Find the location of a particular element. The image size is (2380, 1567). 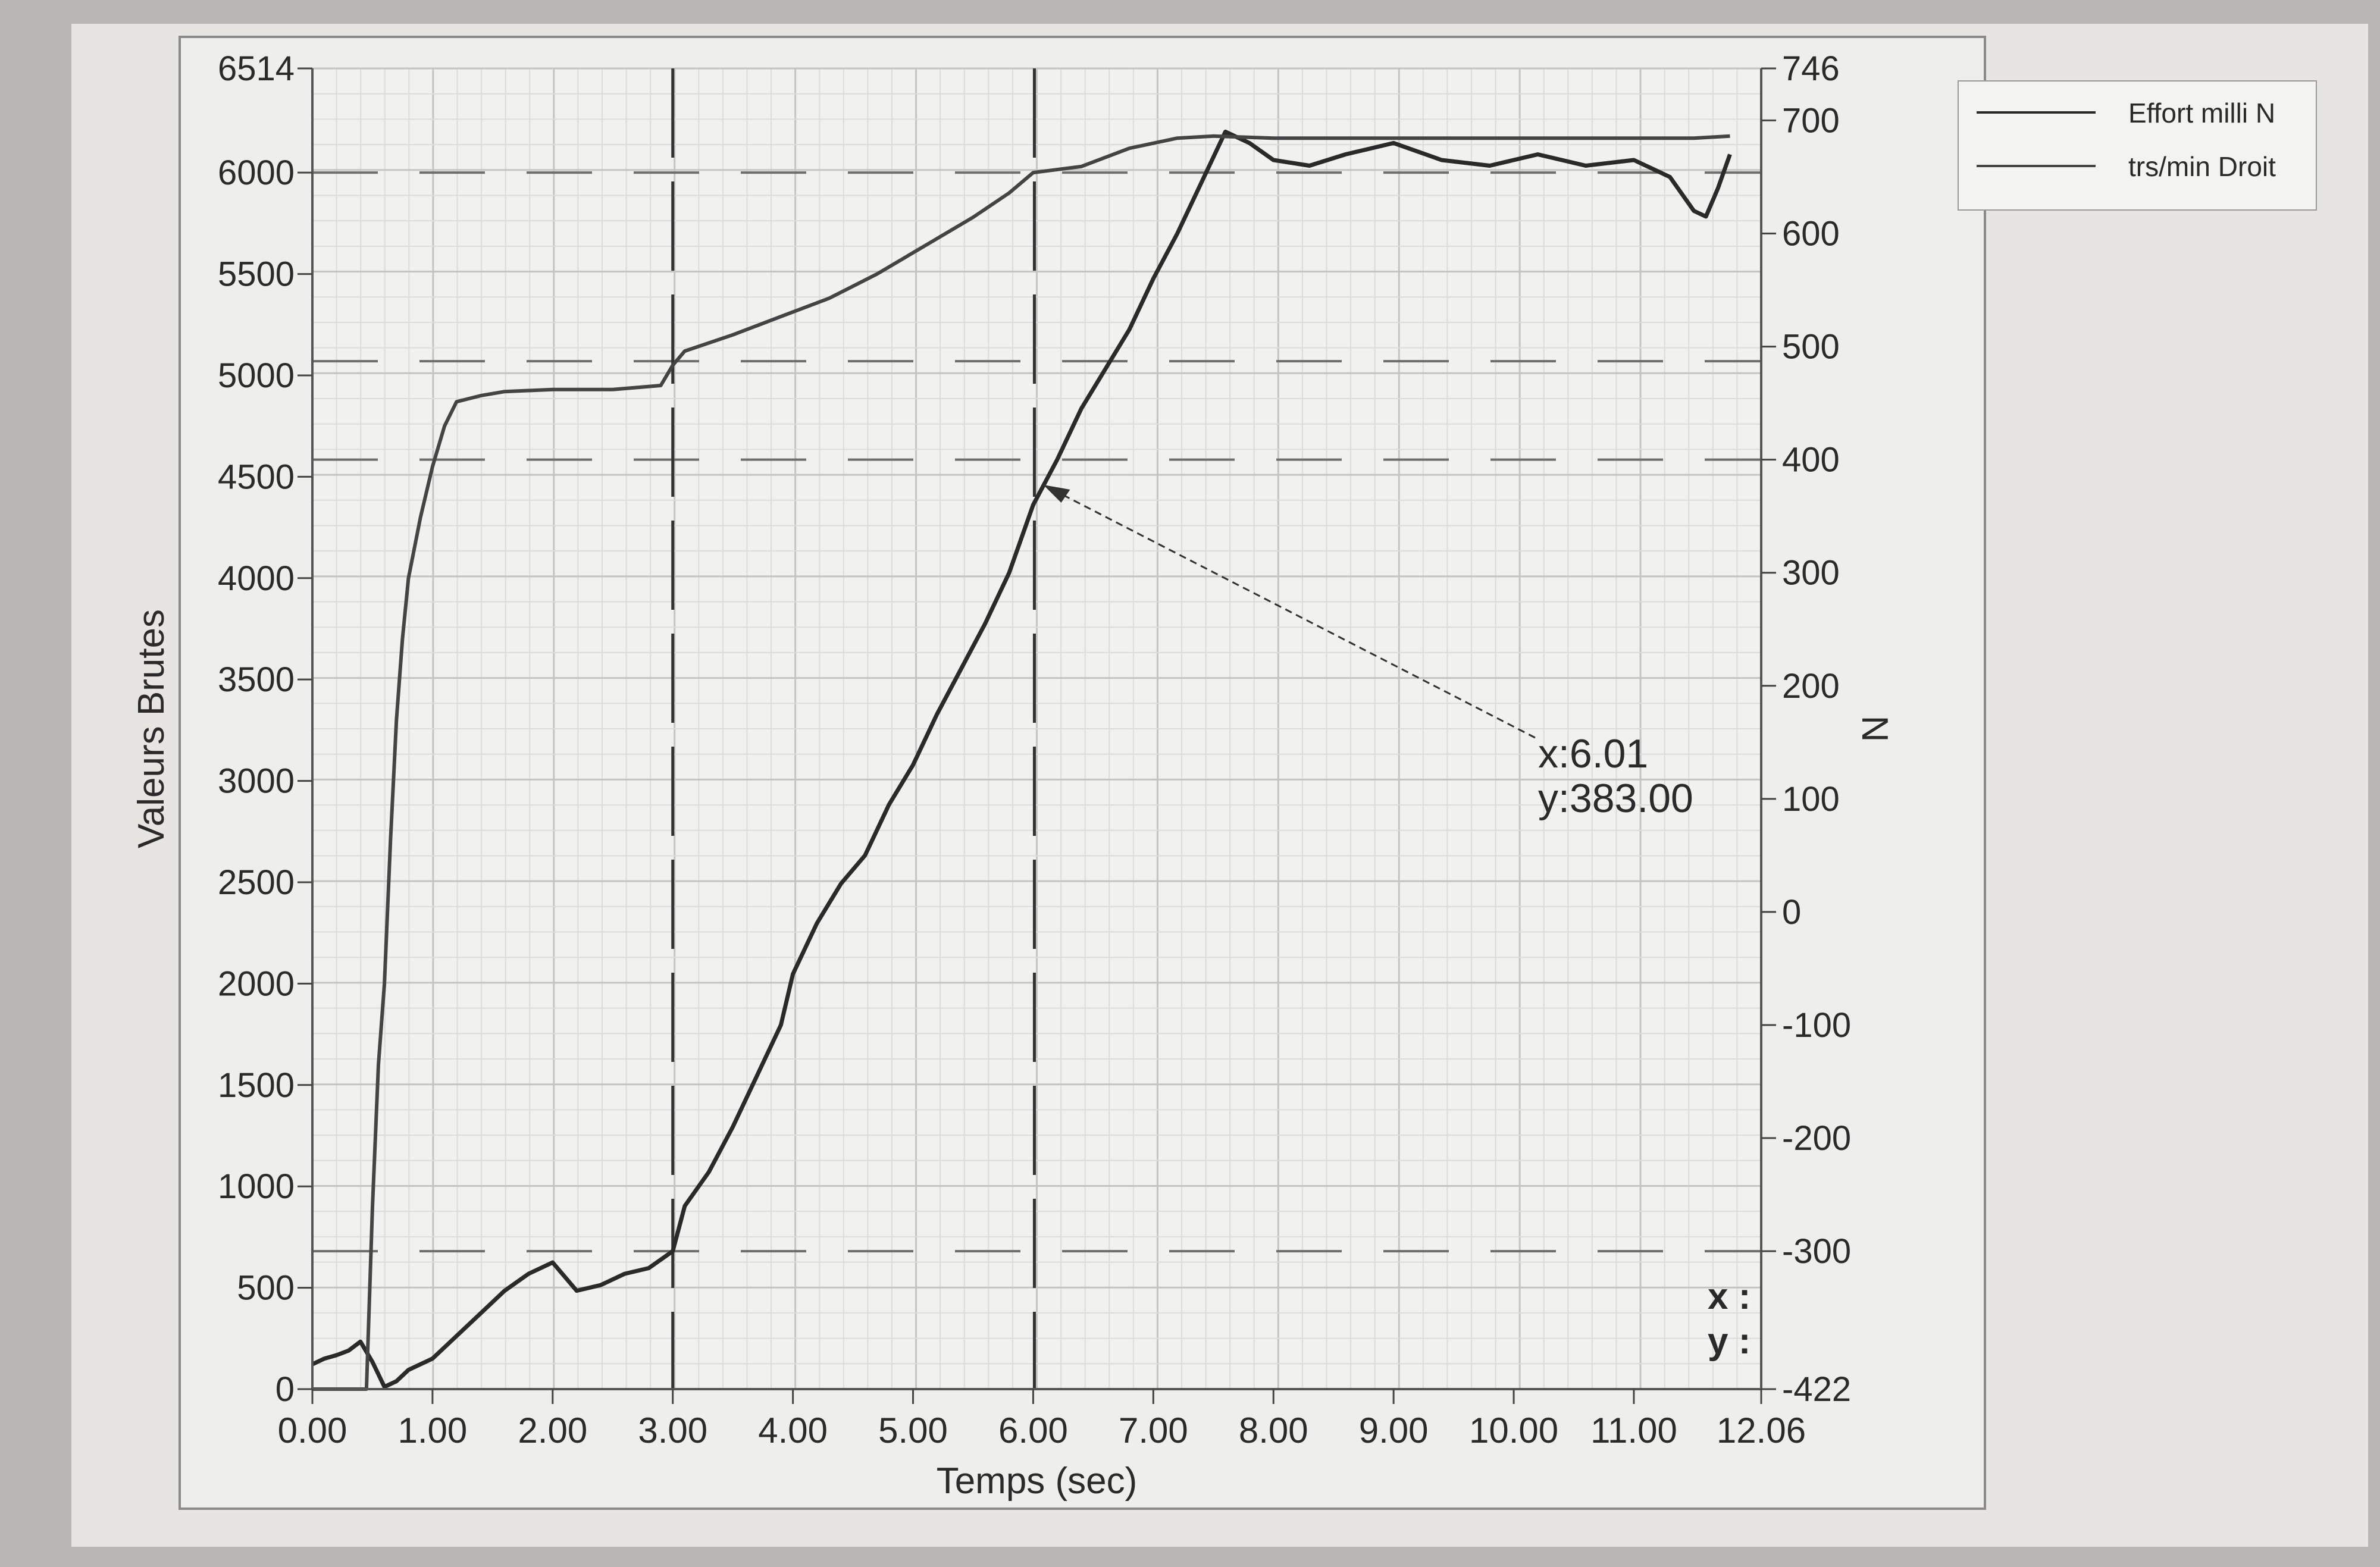

y2-tick-label: 746 is located at coordinates (1811, 68).